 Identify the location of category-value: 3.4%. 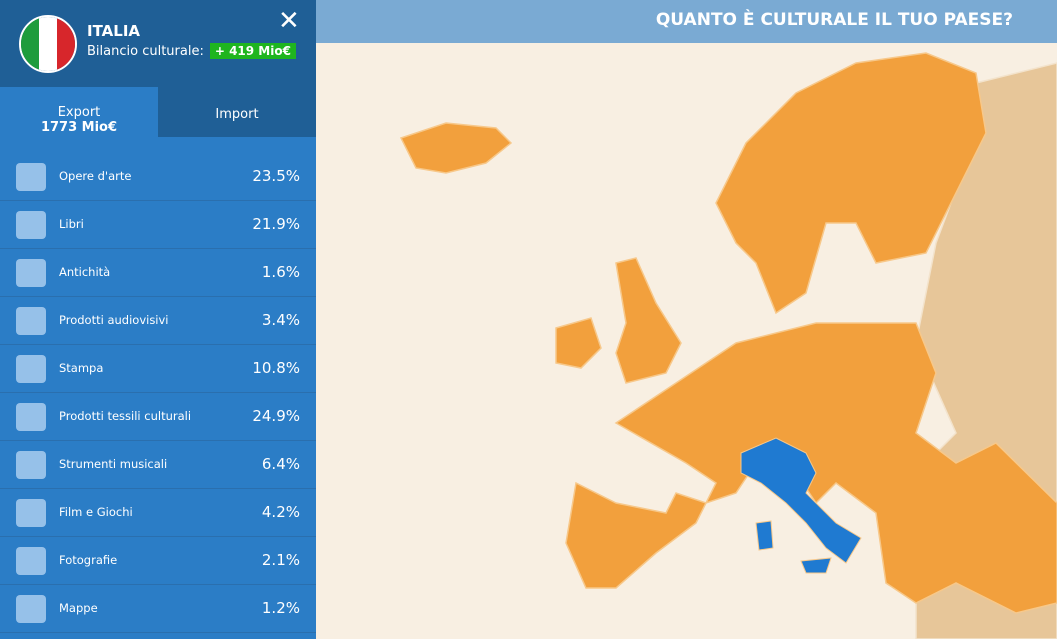
(280, 320).